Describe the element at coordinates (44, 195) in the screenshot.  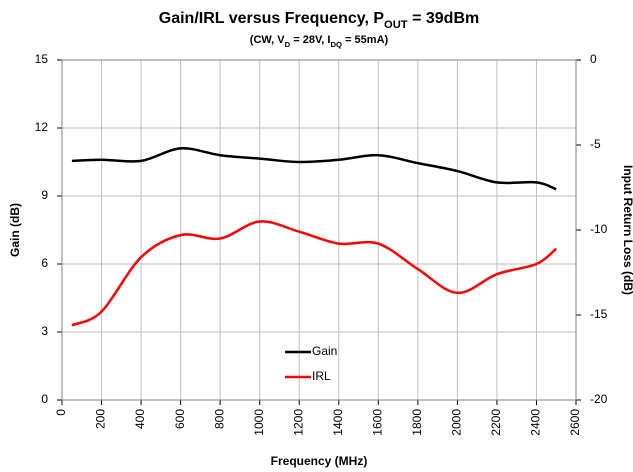
I see `y-tick-label: 9` at that location.